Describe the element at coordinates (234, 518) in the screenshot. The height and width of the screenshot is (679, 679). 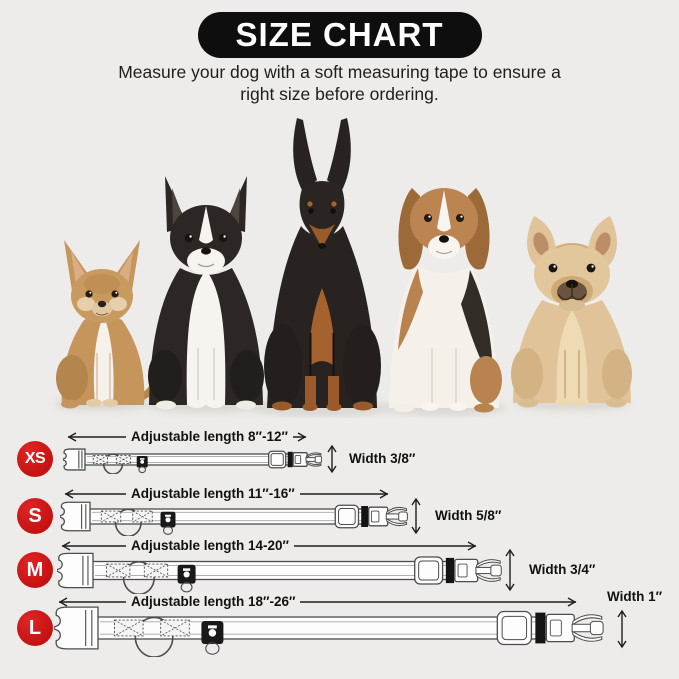
I see `collar-diagram-s` at that location.